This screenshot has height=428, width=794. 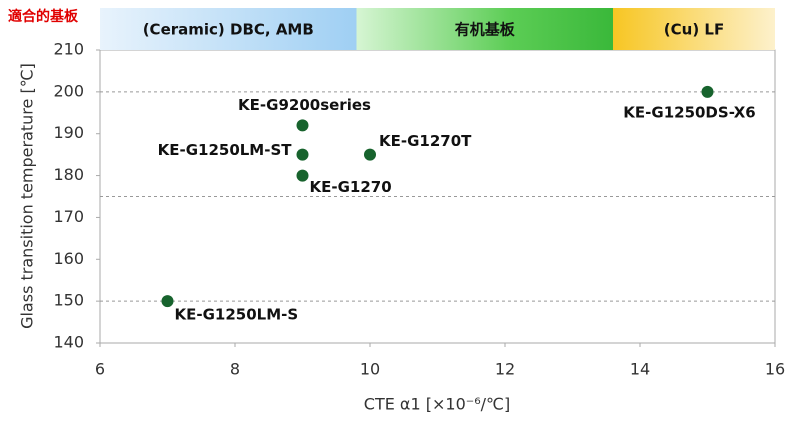 I want to click on x-tick-label: 10, so click(x=370, y=369).